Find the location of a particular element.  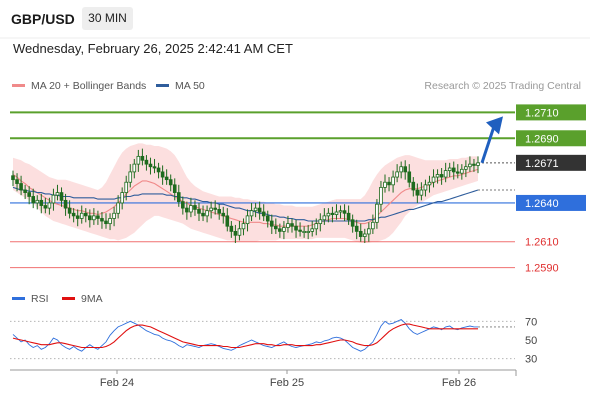

legend-ma50: MA 50 is located at coordinates (180, 86).